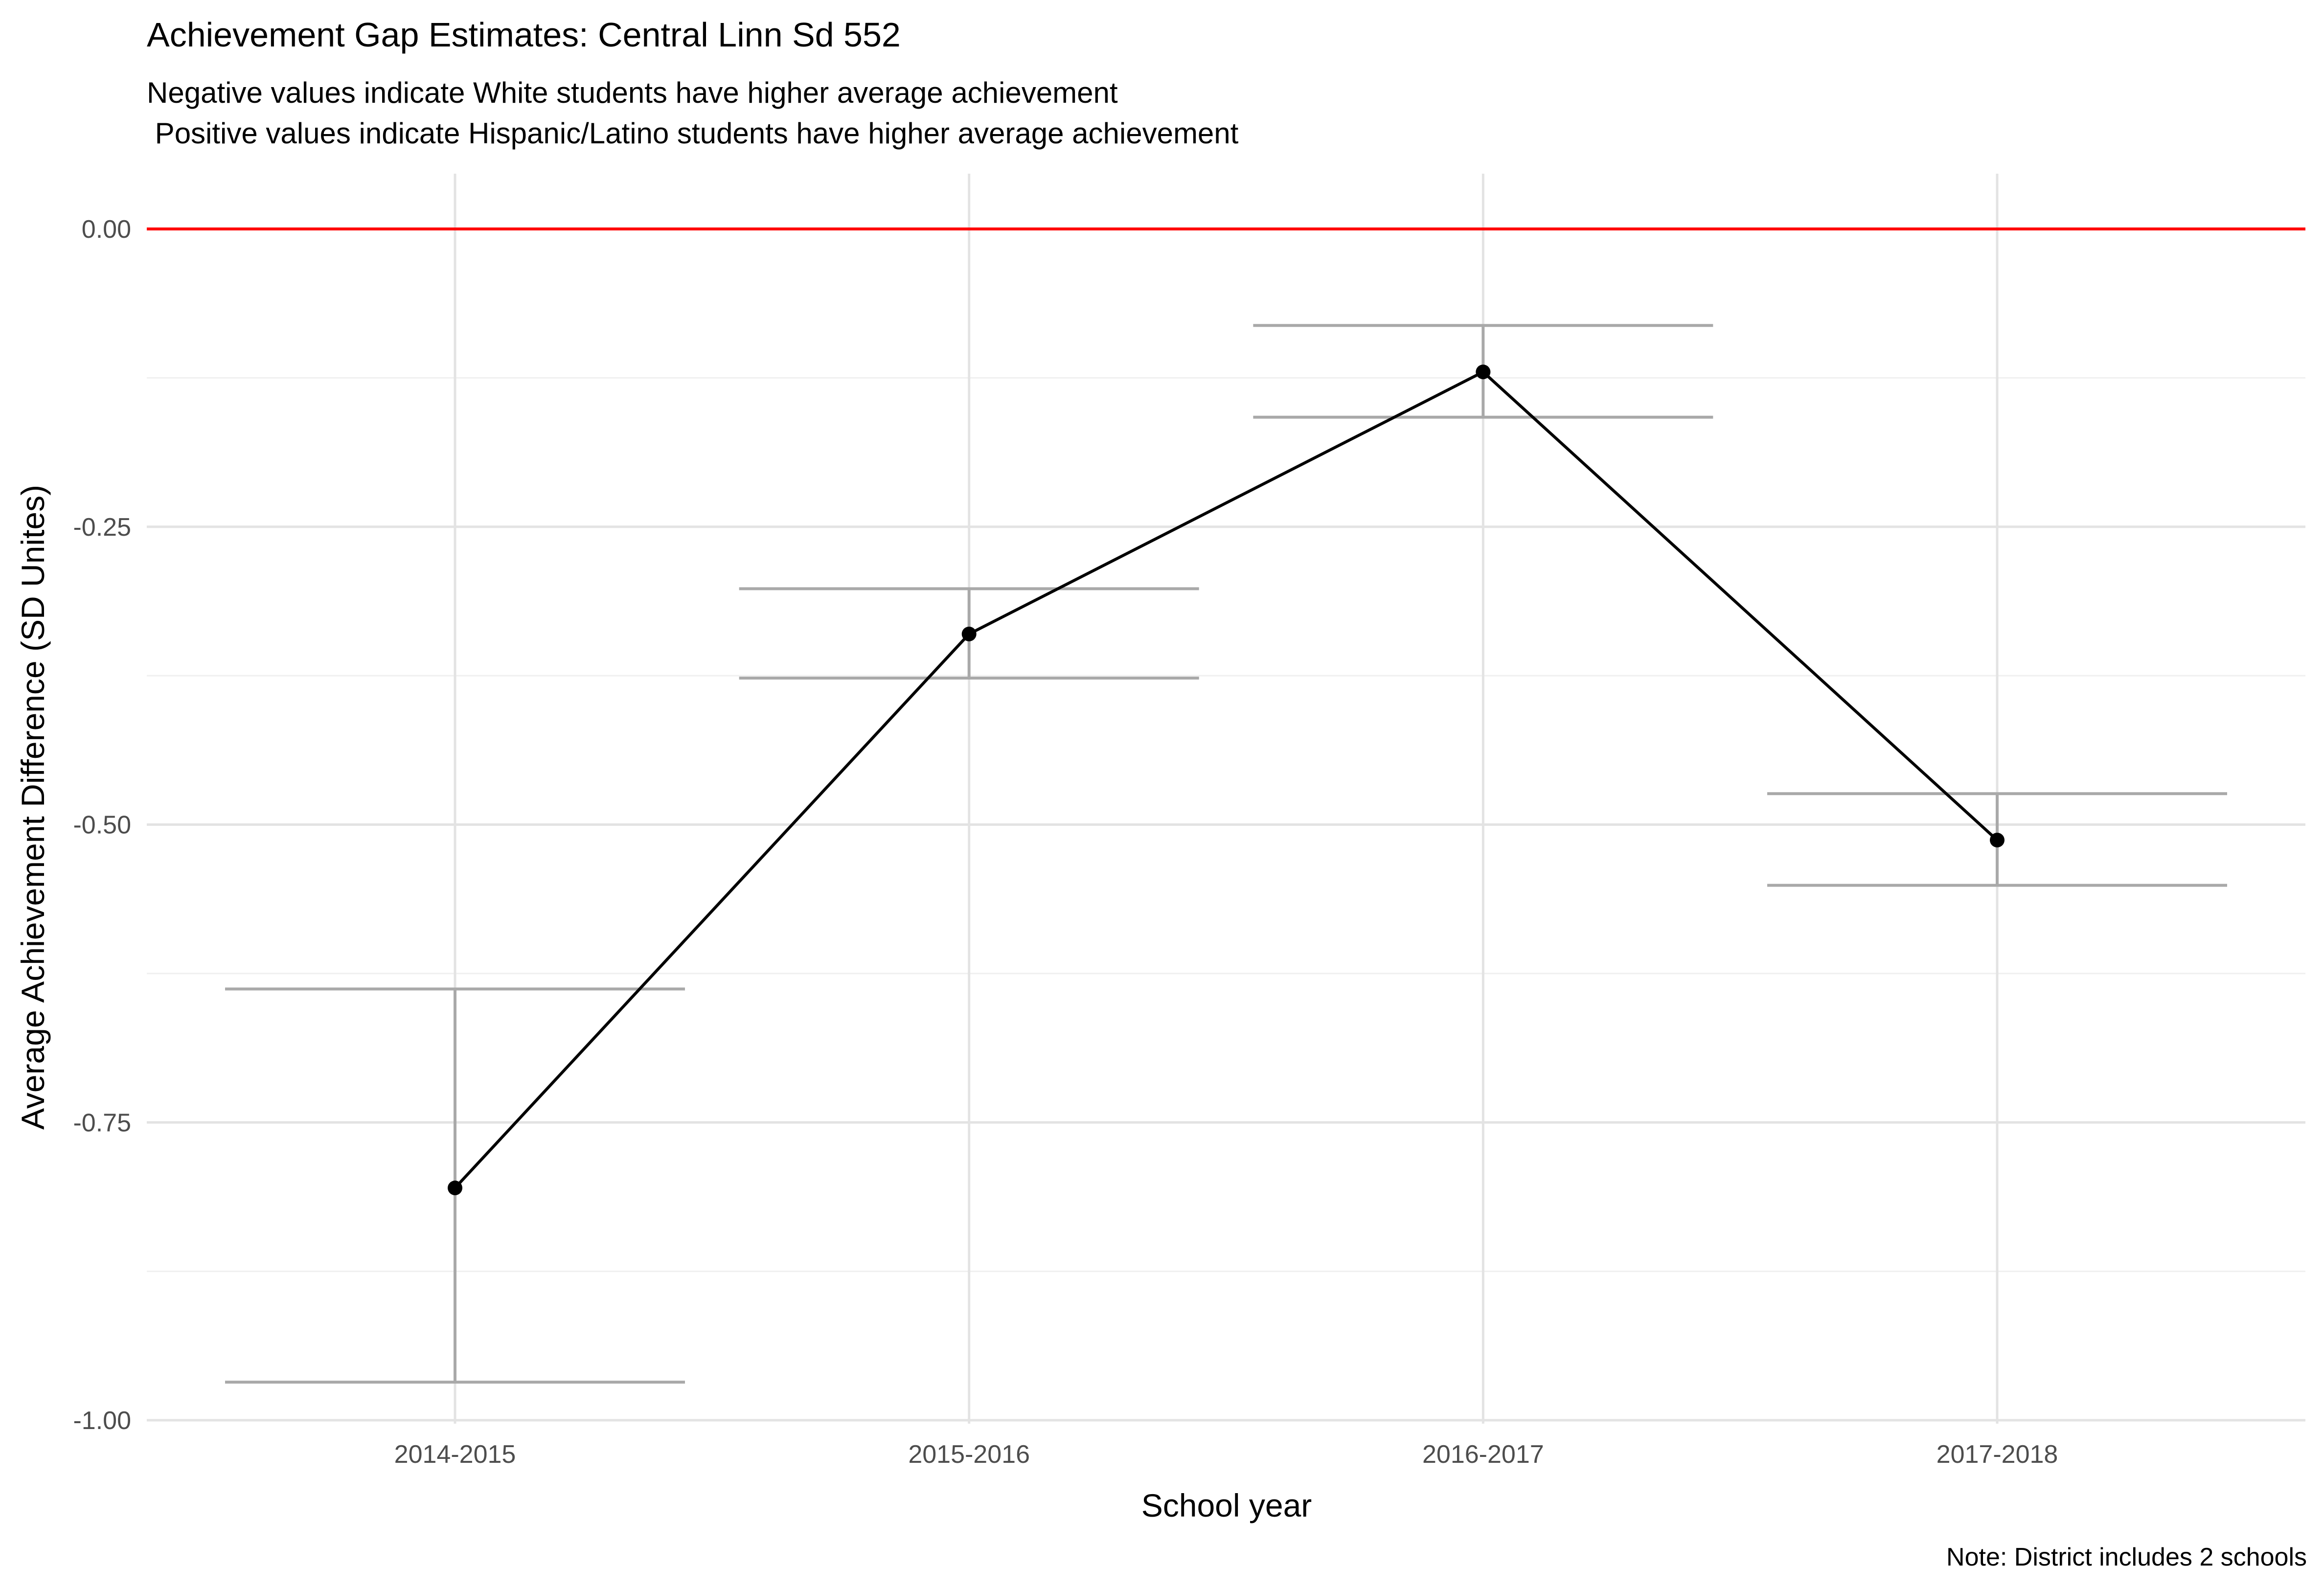 The width and height of the screenshot is (2324, 1590). I want to click on y-tick-label: -0.25, so click(102, 528).